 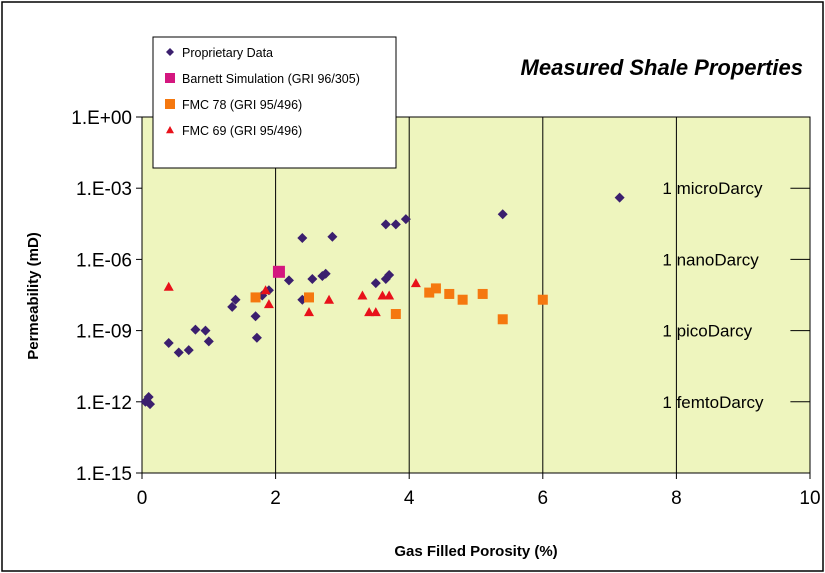 I want to click on x-tick-label: 4, so click(x=409, y=498).